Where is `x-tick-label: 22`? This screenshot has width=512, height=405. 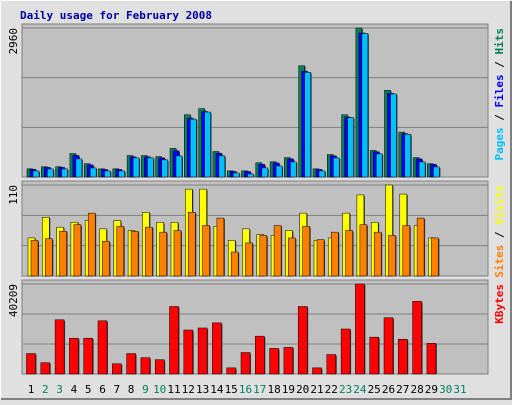
x-tick-label: 22 is located at coordinates (331, 389).